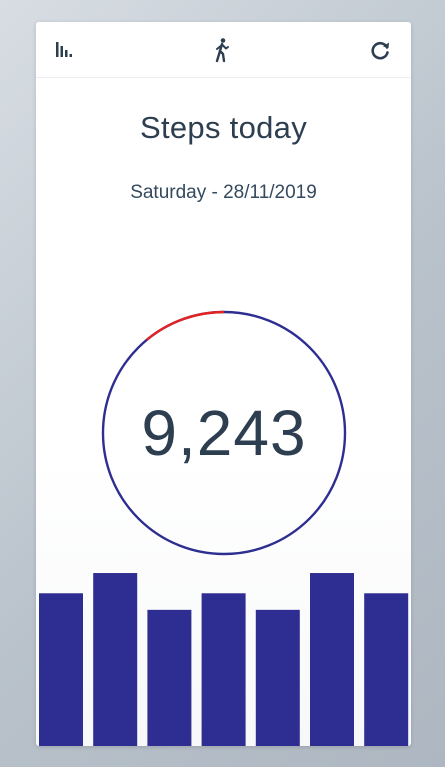 Image resolution: width=445 pixels, height=767 pixels. I want to click on walk-button, so click(222, 50).